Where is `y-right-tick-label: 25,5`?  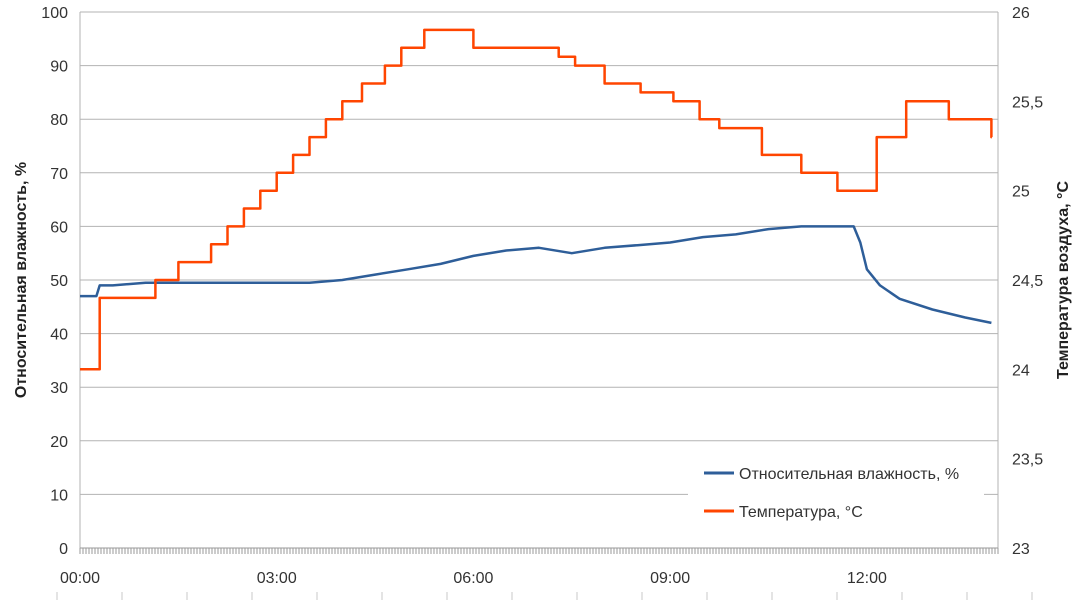
y-right-tick-label: 25,5 is located at coordinates (1027, 102).